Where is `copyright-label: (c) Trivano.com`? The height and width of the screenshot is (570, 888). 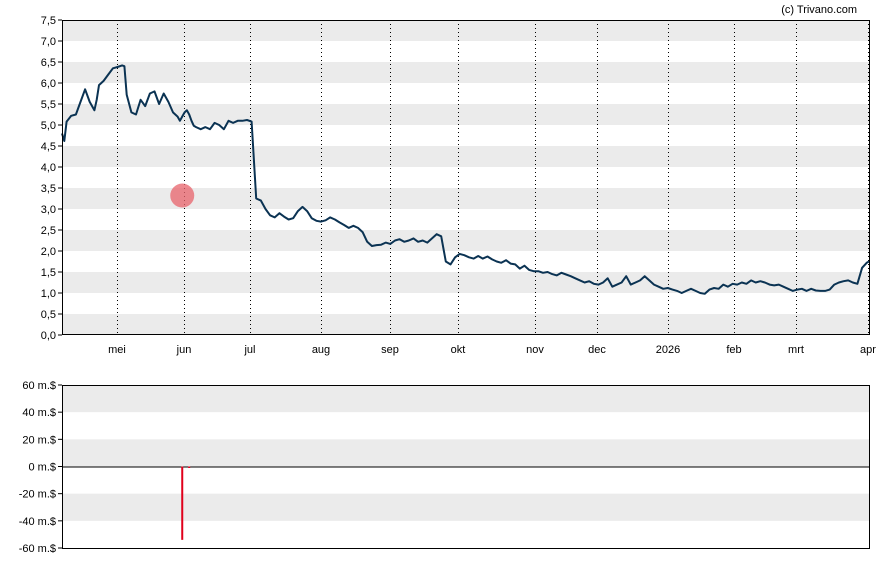
copyright-label: (c) Trivano.com is located at coordinates (819, 10).